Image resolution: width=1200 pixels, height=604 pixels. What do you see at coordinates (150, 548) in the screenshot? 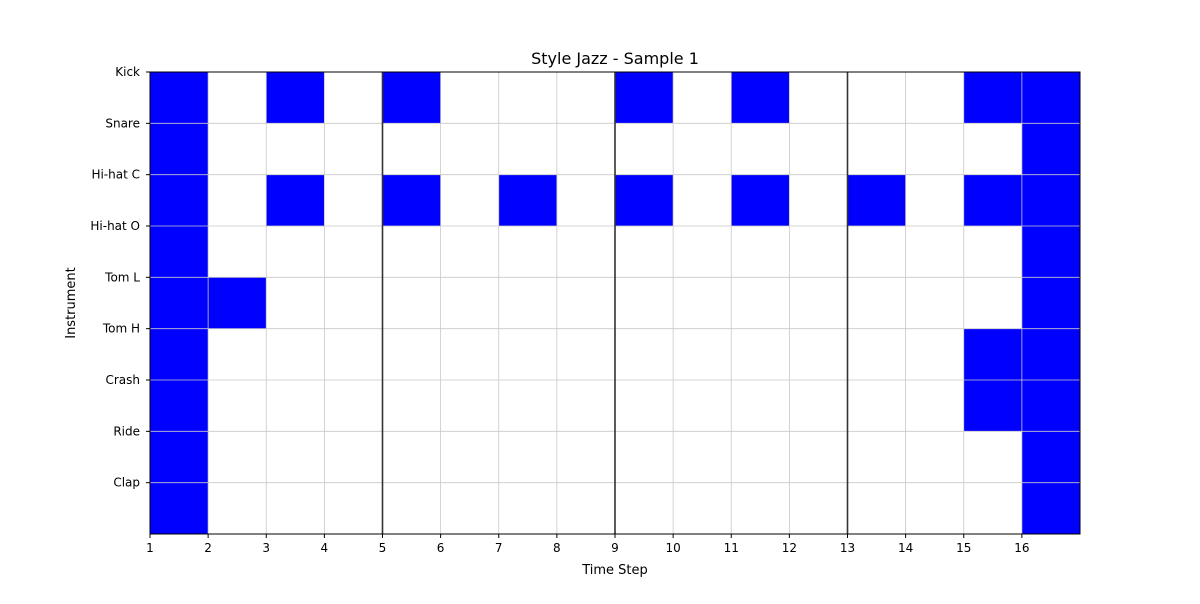
I see `x-tick-label: 1` at bounding box center [150, 548].